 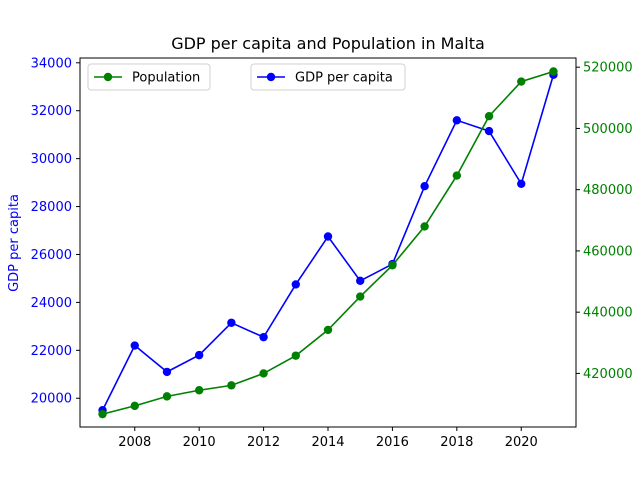 What do you see at coordinates (608, 68) in the screenshot?
I see `y2-tick-label: 520000` at bounding box center [608, 68].